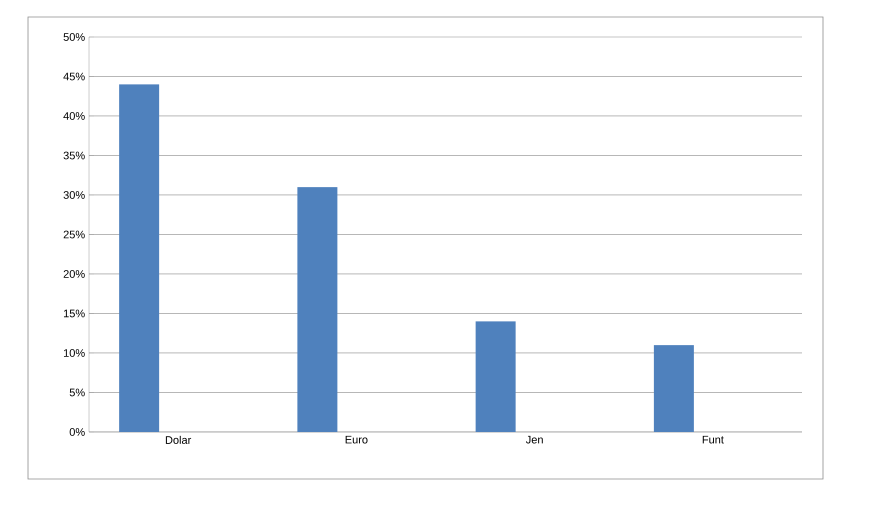 Image resolution: width=875 pixels, height=505 pixels. I want to click on x-tick-label: Dolar, so click(179, 440).